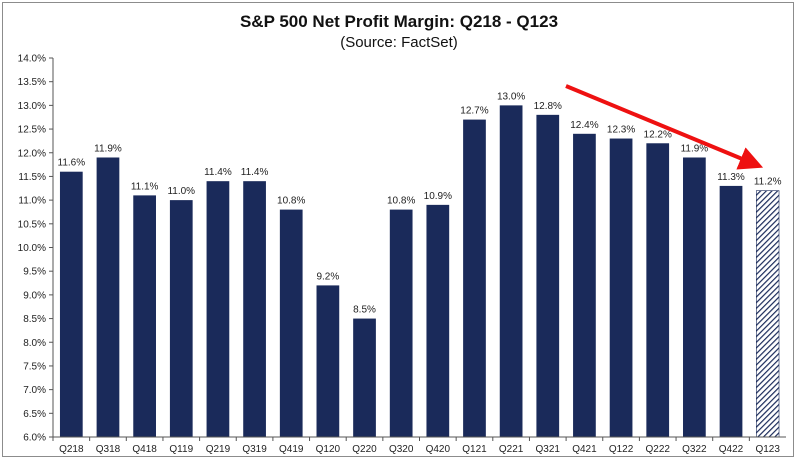 The height and width of the screenshot is (461, 798). What do you see at coordinates (364, 377) in the screenshot?
I see `bar-q220` at bounding box center [364, 377].